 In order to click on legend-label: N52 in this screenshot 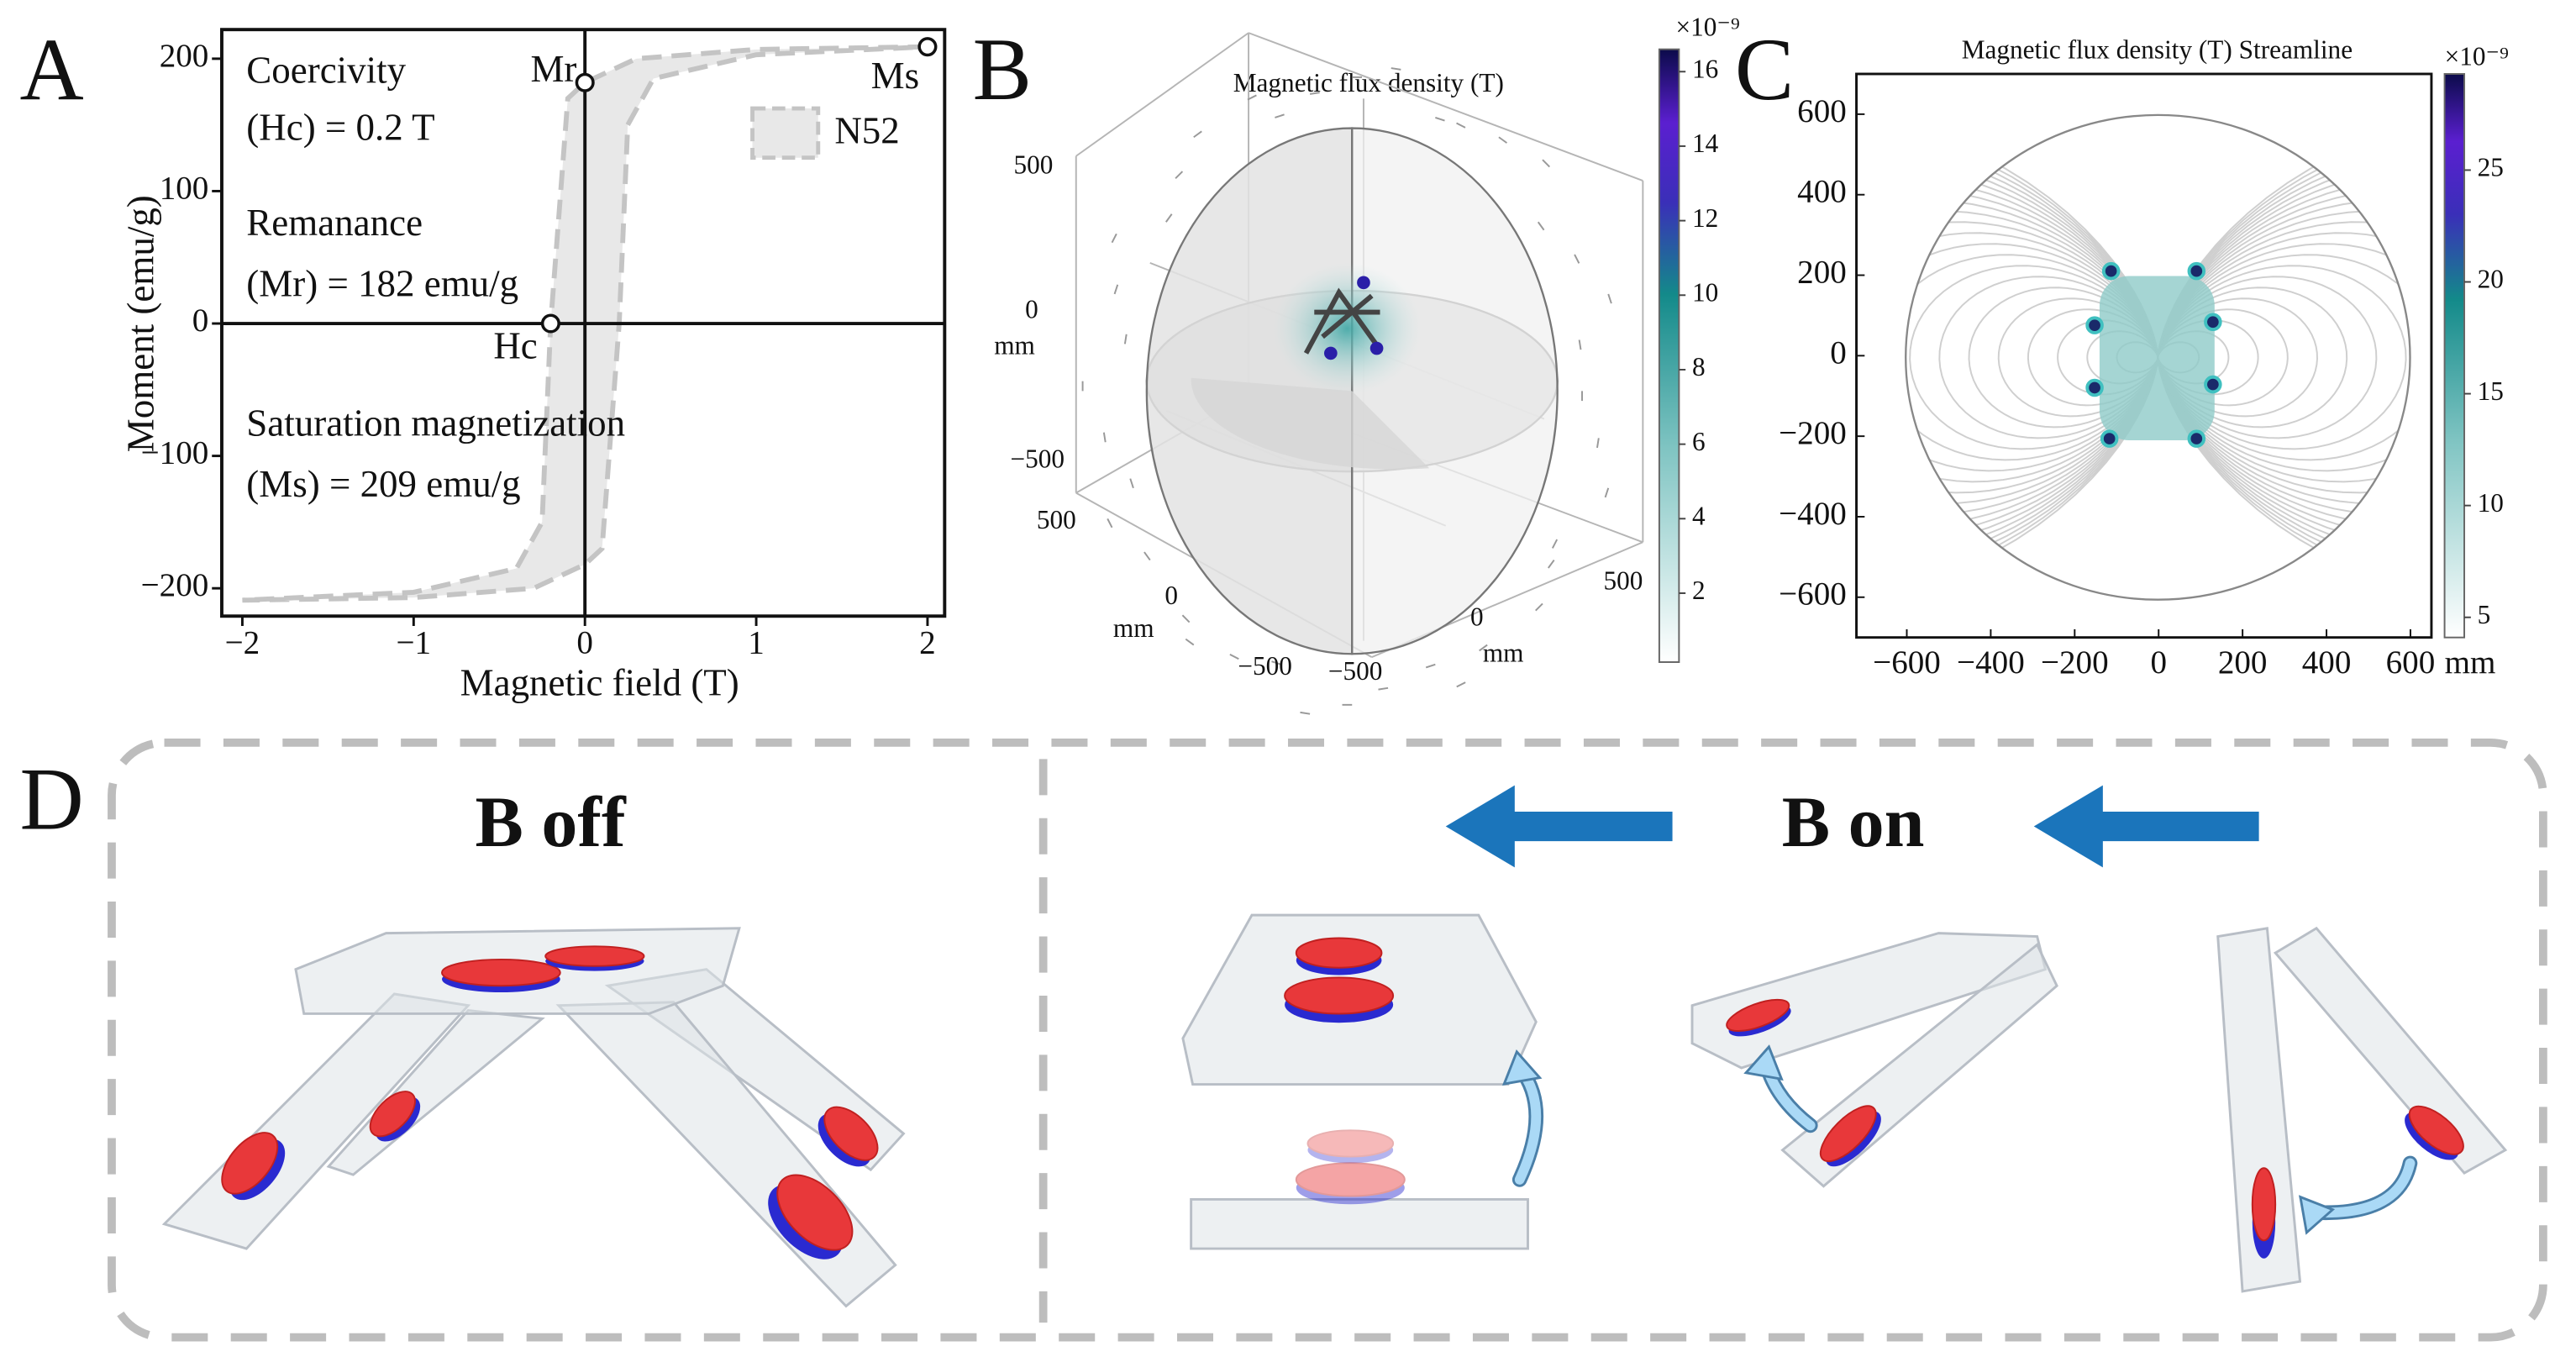, I will do `click(866, 131)`.